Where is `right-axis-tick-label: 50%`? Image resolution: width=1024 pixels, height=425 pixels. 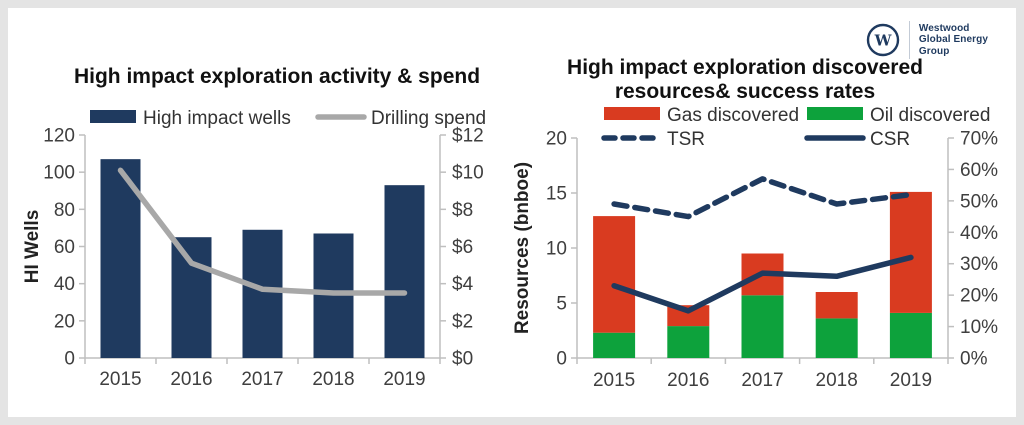 right-axis-tick-label: 50% is located at coordinates (979, 201).